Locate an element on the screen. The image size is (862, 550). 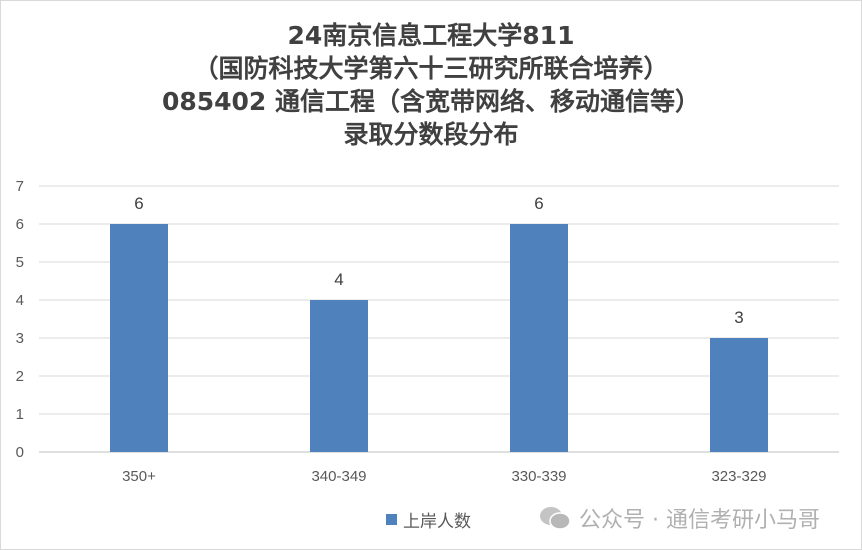
y-tick-label: 0 is located at coordinates (20, 452).